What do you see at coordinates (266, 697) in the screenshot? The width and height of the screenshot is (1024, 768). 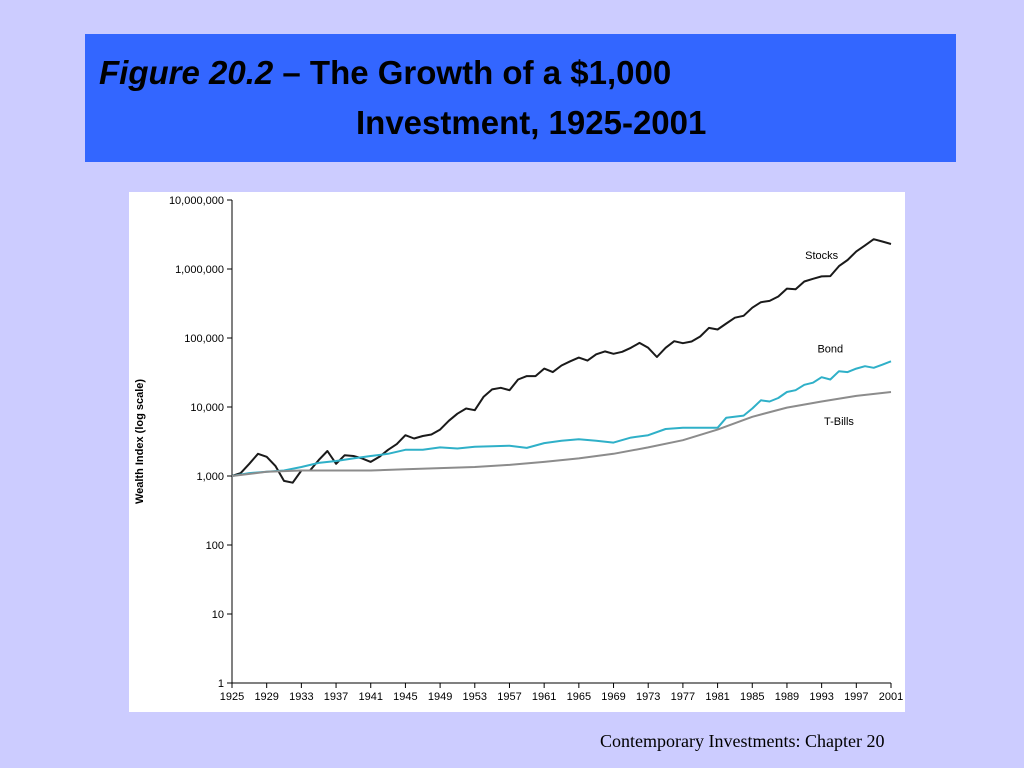 I see `x-tick-label: 1929` at bounding box center [266, 697].